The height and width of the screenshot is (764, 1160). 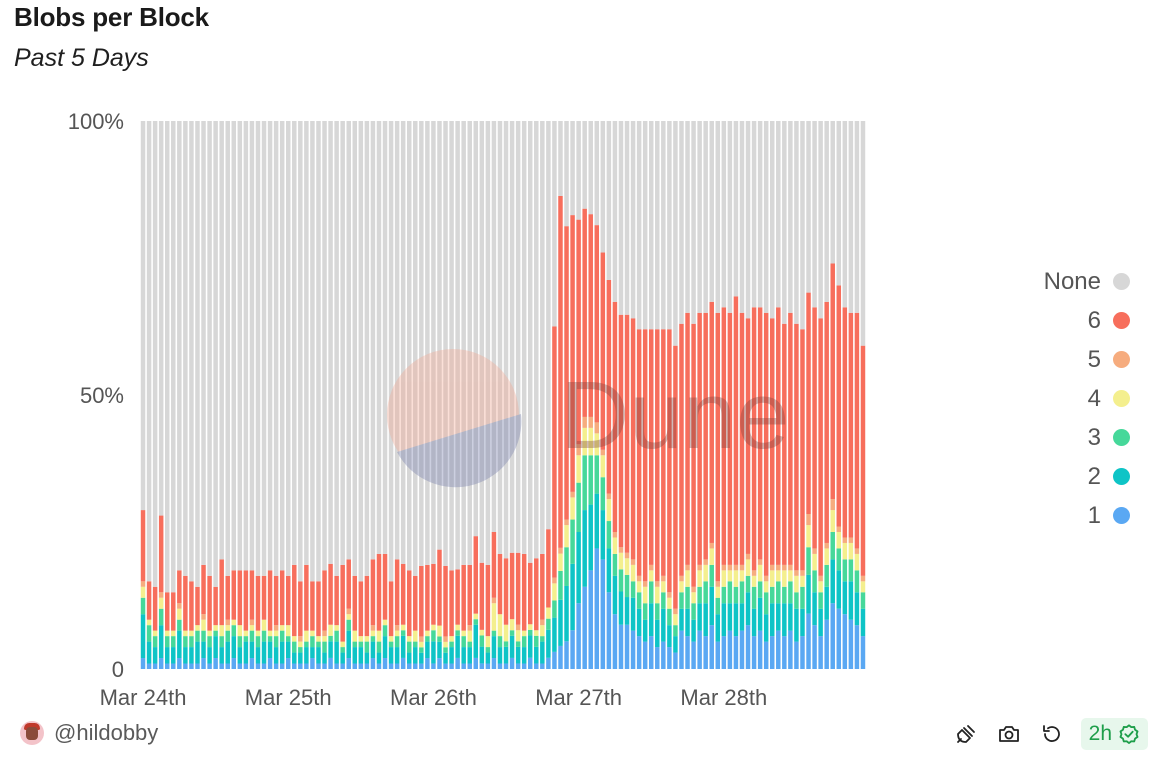 I want to click on bar-81-series-None, so click(x=633, y=220).